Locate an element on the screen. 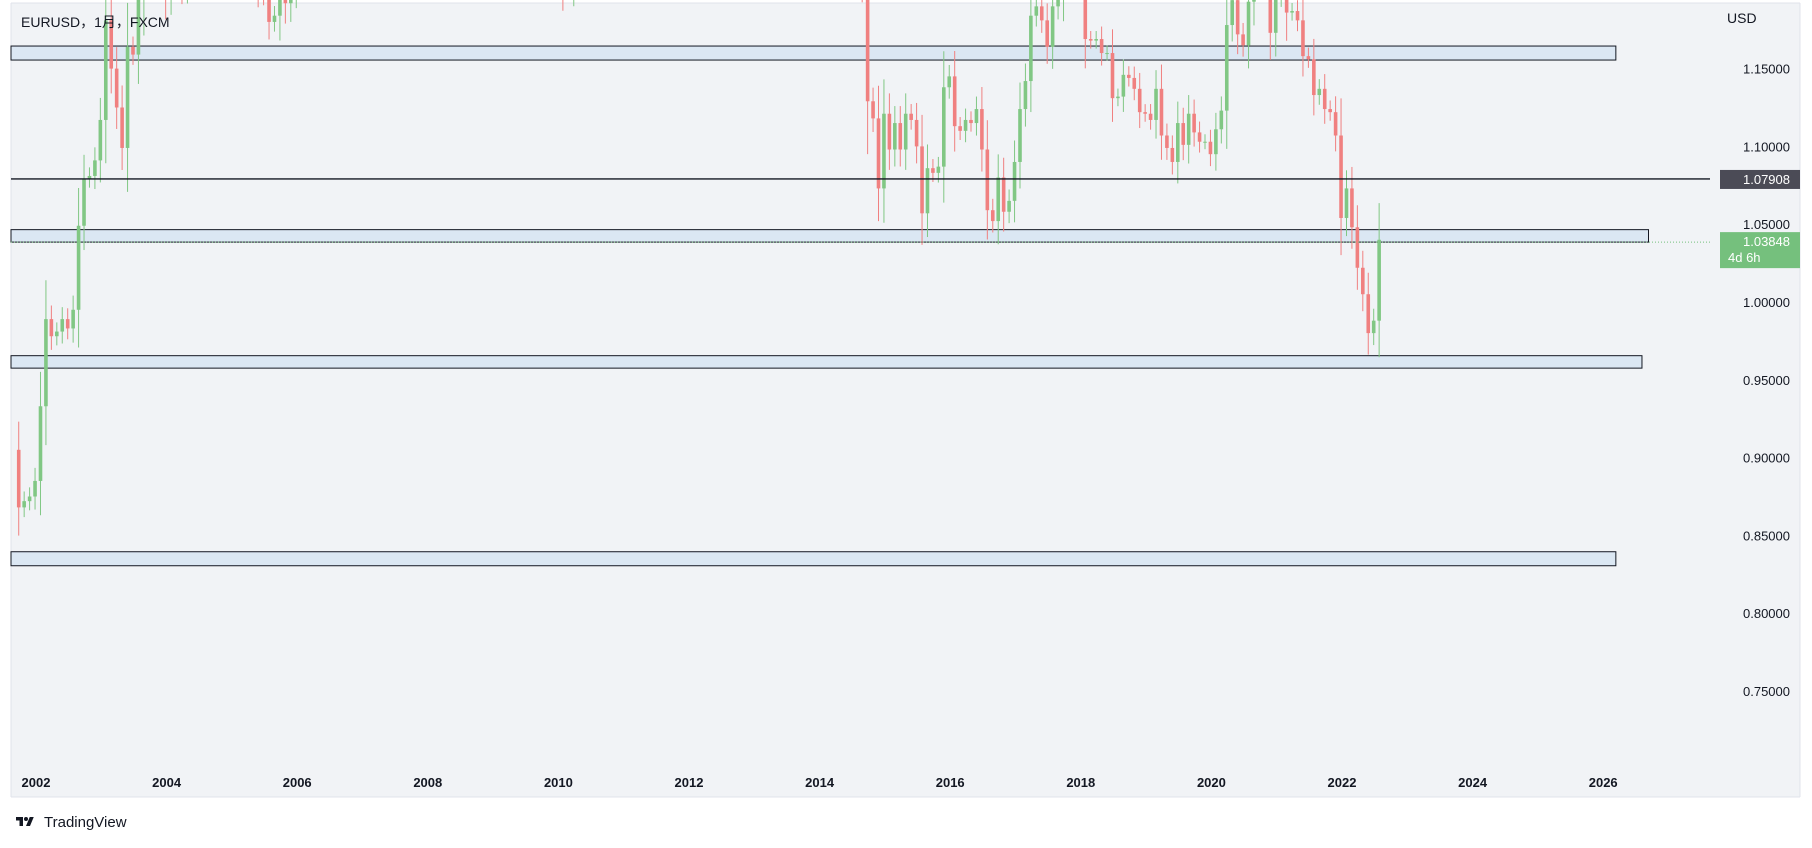  year-tick-label: 2024 is located at coordinates (1473, 782).